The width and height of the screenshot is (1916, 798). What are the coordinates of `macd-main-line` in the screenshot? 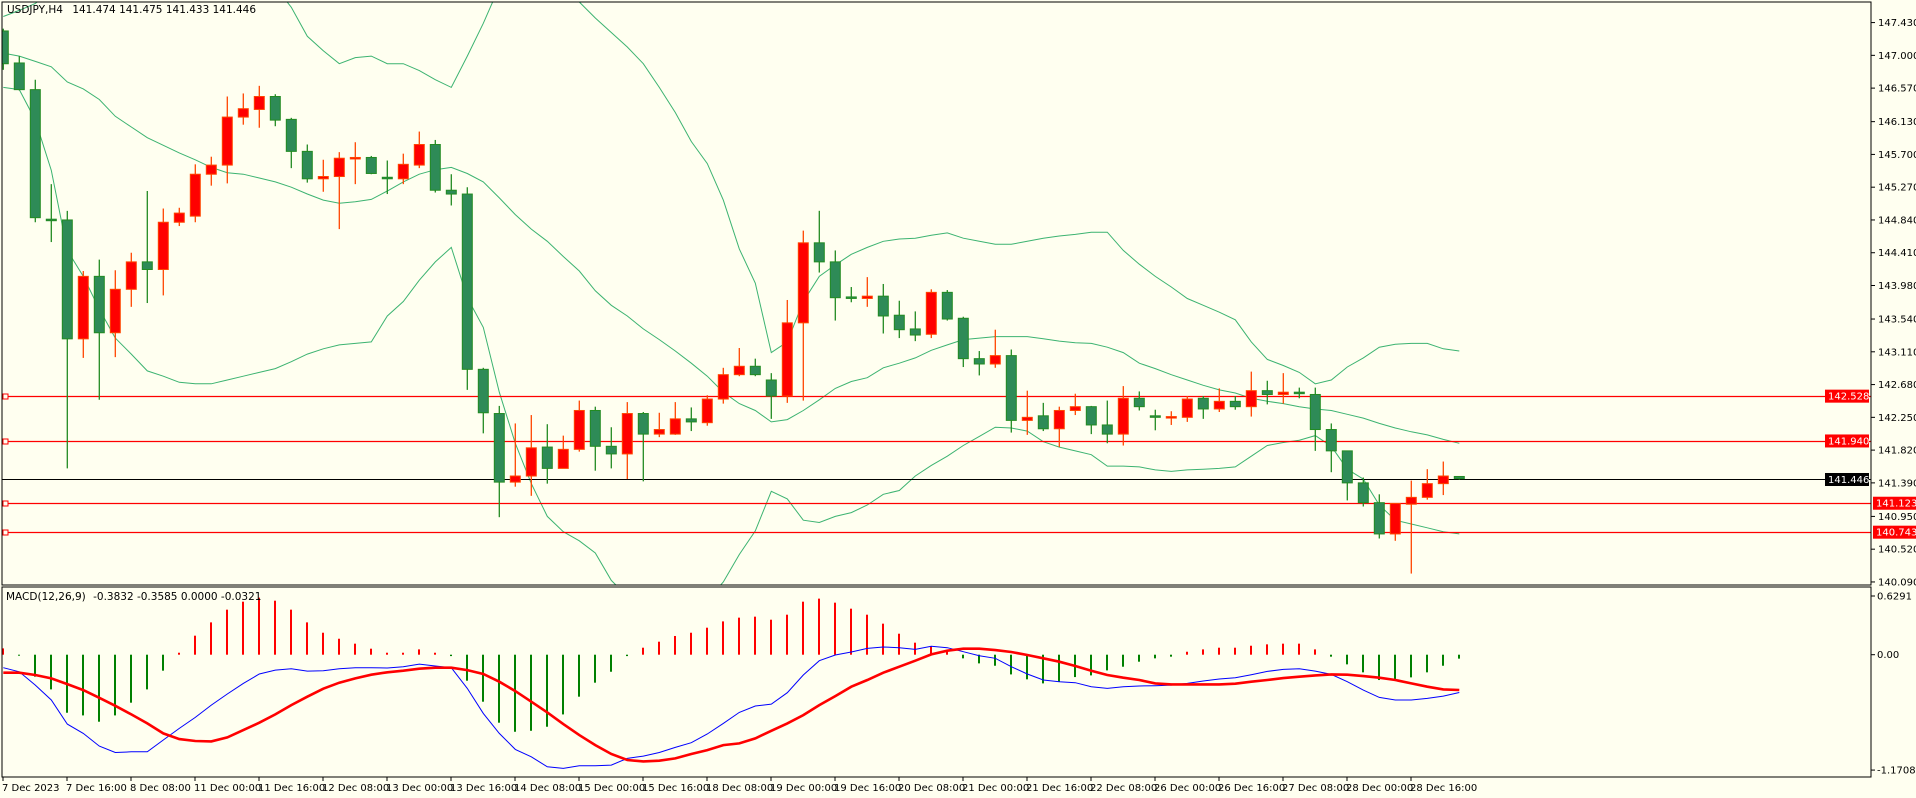 It's located at (731, 707).